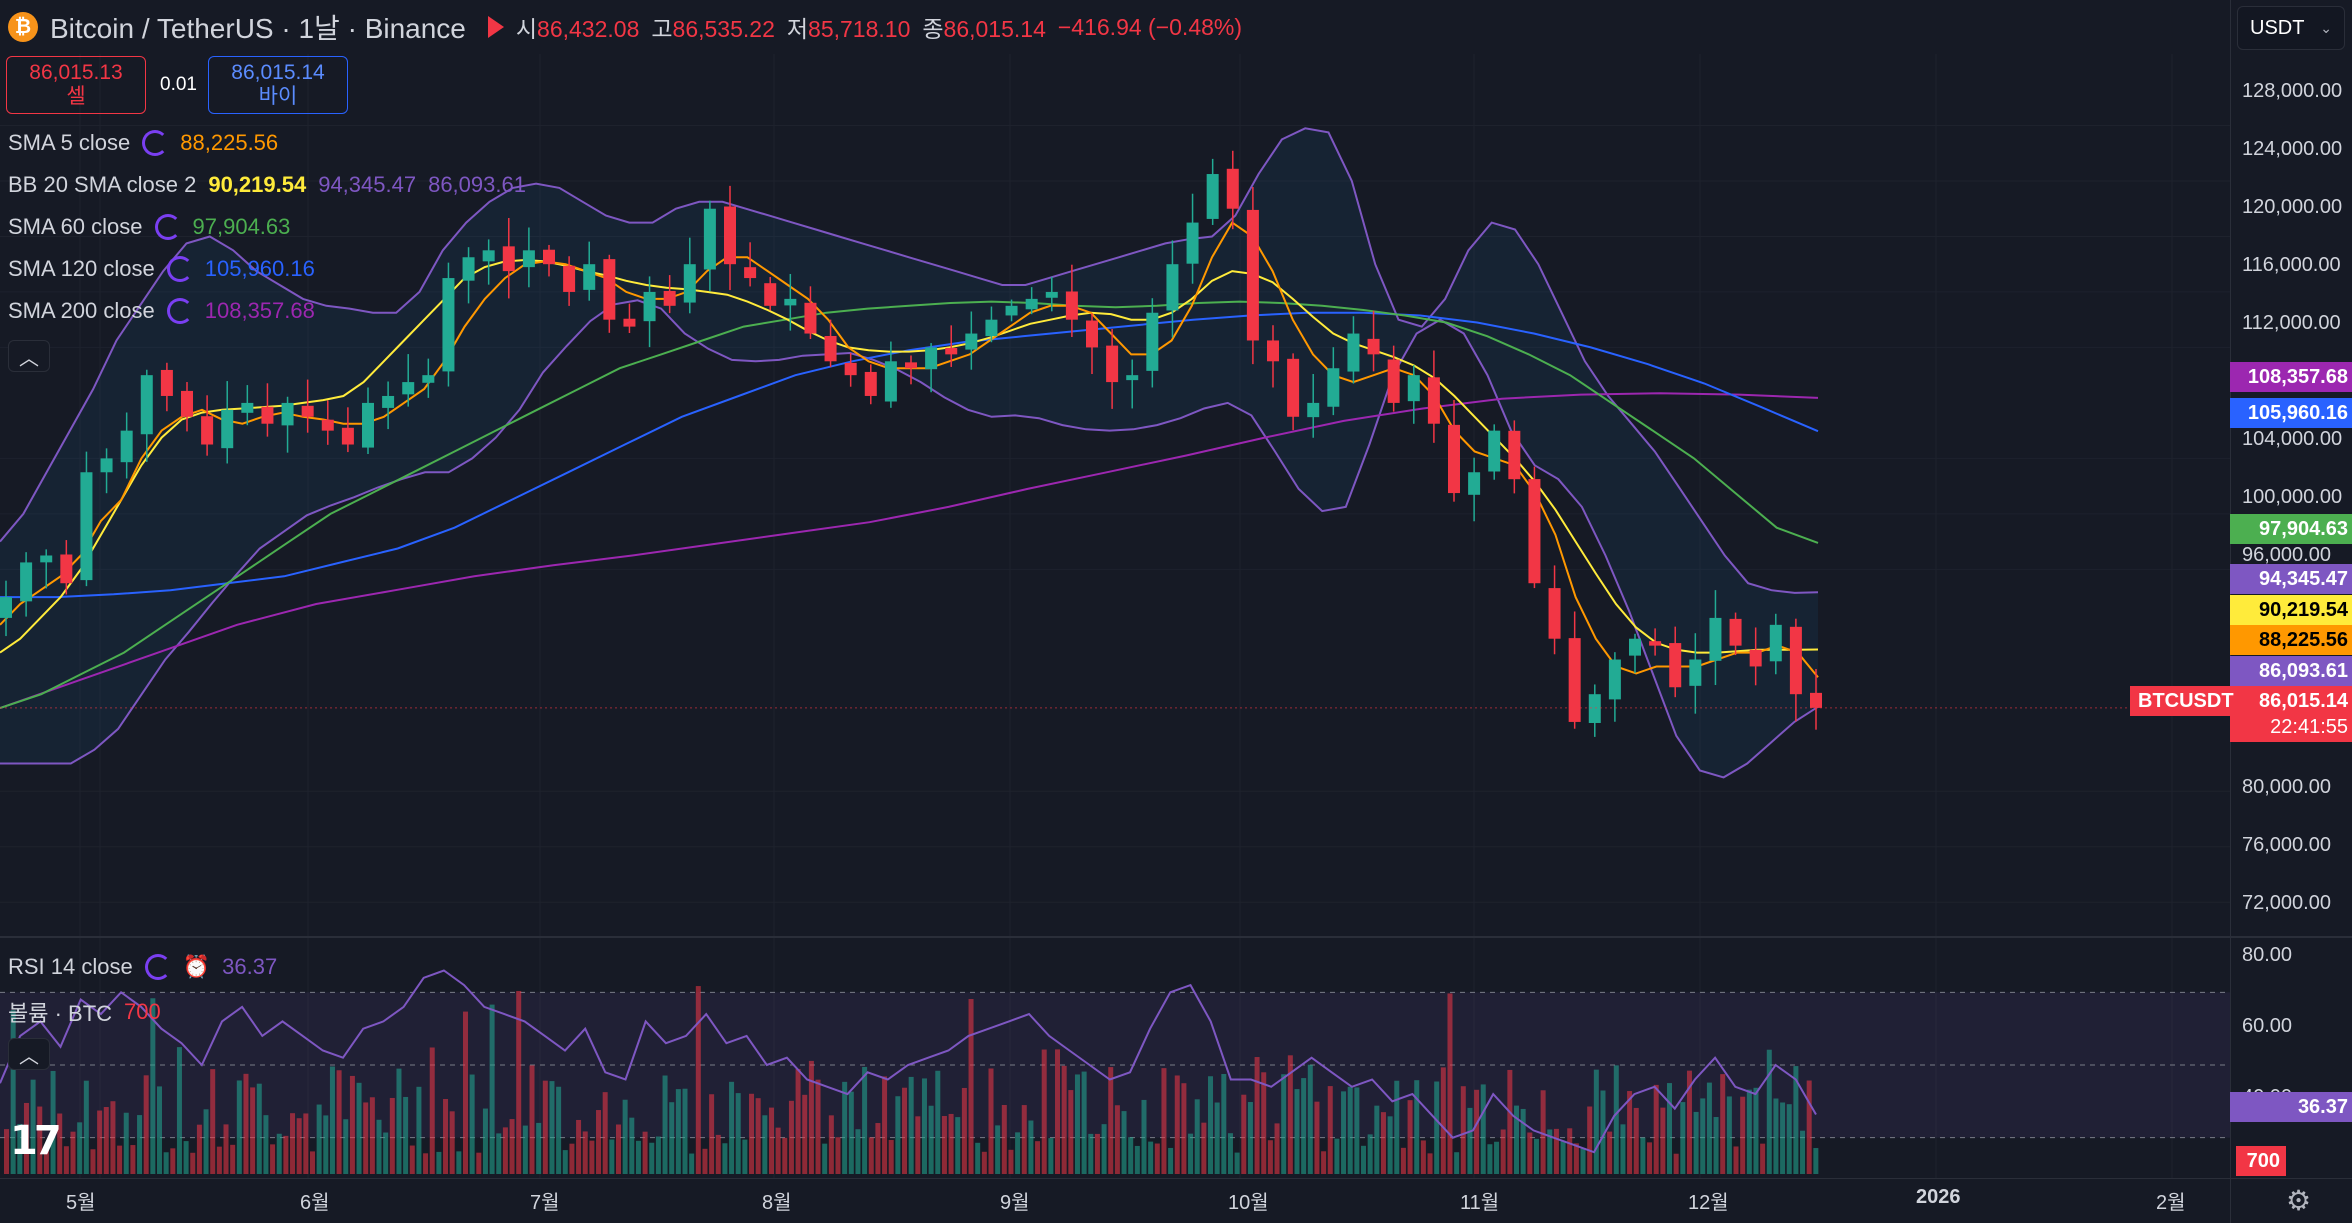 The image size is (2352, 1223). I want to click on rsi-tick: 80.00, so click(2267, 955).